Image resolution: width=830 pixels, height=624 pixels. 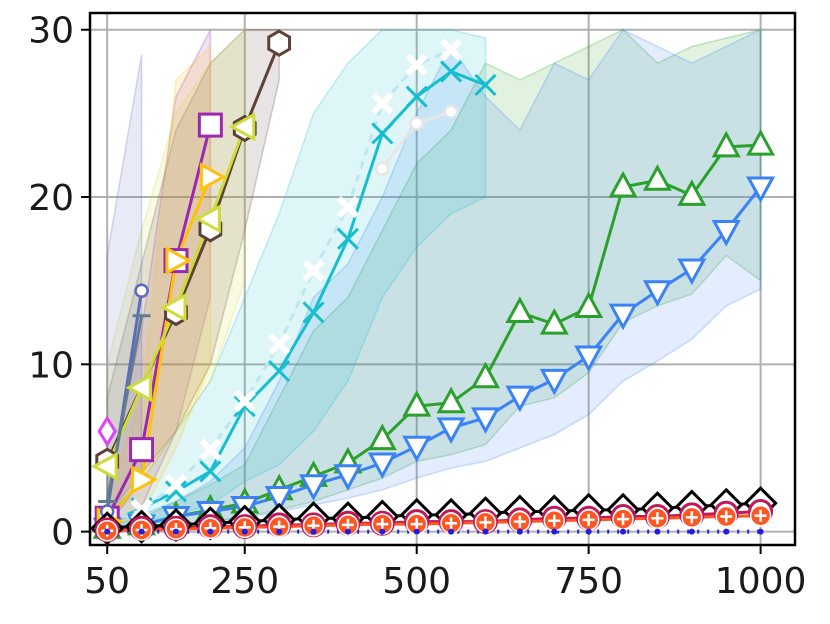 I want to click on y-tick-label: 30, so click(x=51, y=31).